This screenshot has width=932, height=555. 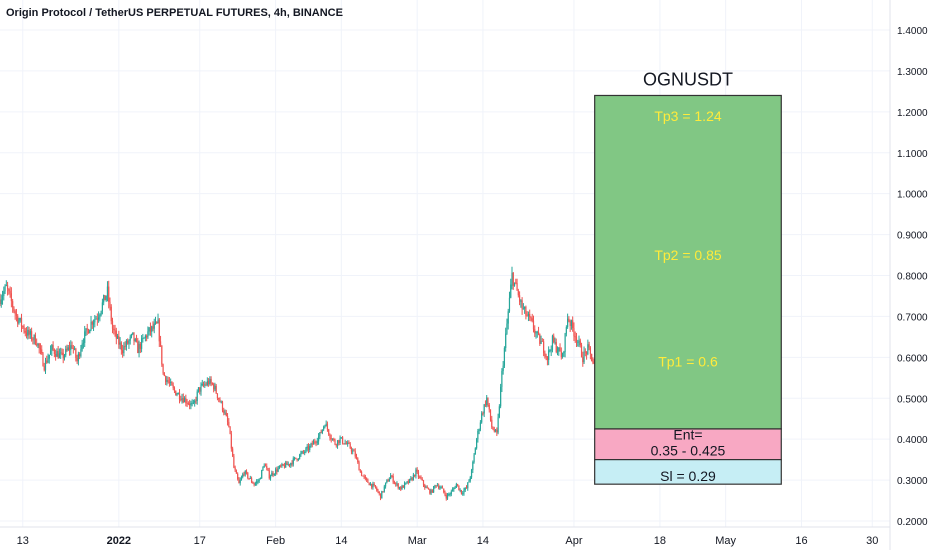 What do you see at coordinates (912, 399) in the screenshot?
I see `price-tick-label: 0.5000` at bounding box center [912, 399].